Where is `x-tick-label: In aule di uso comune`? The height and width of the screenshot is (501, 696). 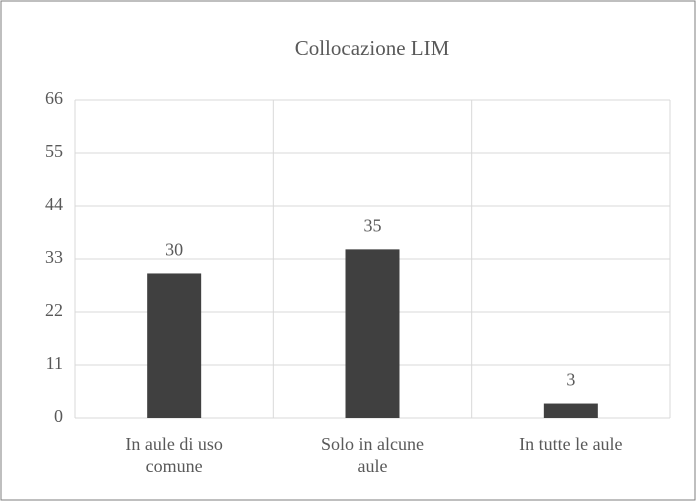
x-tick-label: In aule di uso comune is located at coordinates (173, 455).